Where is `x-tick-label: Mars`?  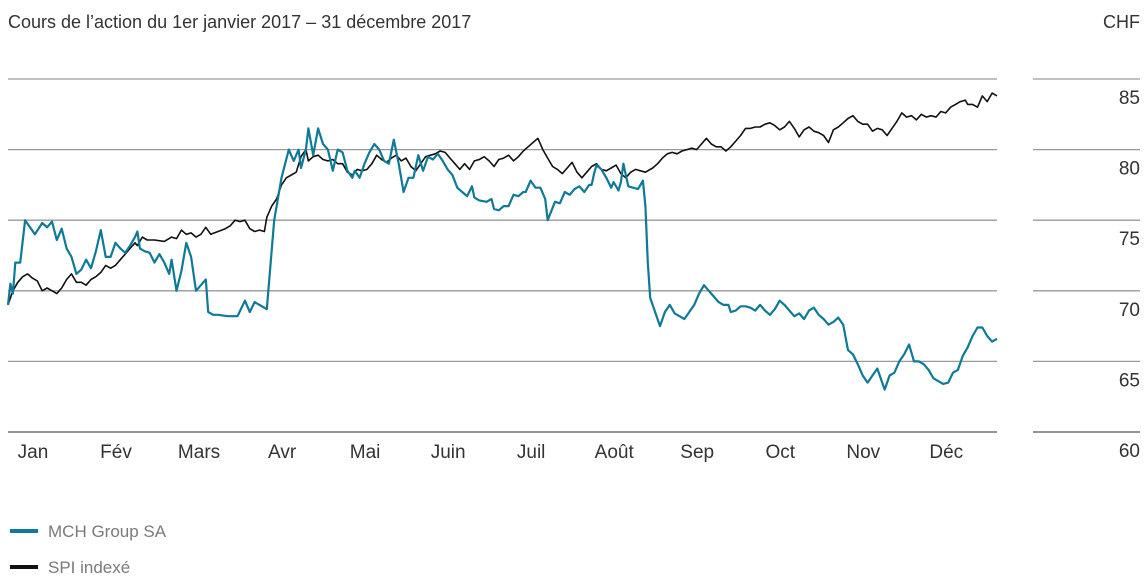 x-tick-label: Mars is located at coordinates (199, 452).